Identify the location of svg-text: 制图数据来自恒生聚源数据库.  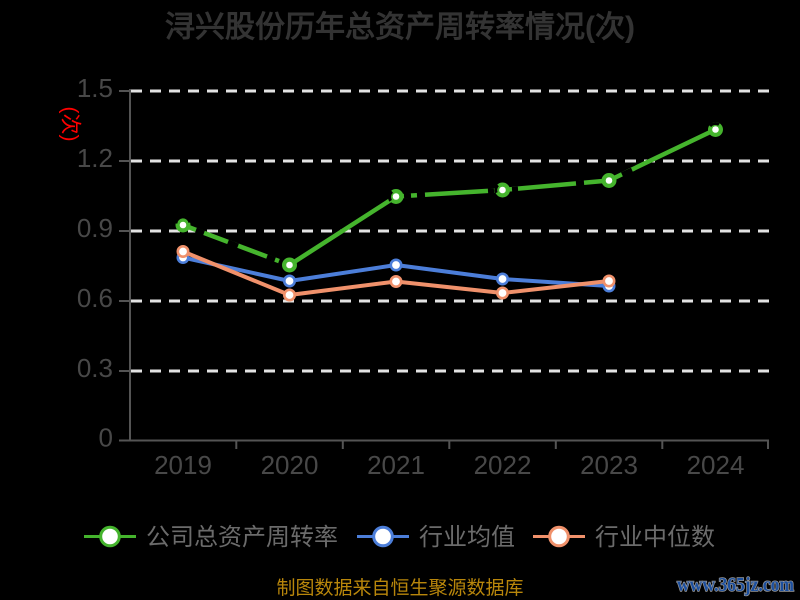
(399, 588).